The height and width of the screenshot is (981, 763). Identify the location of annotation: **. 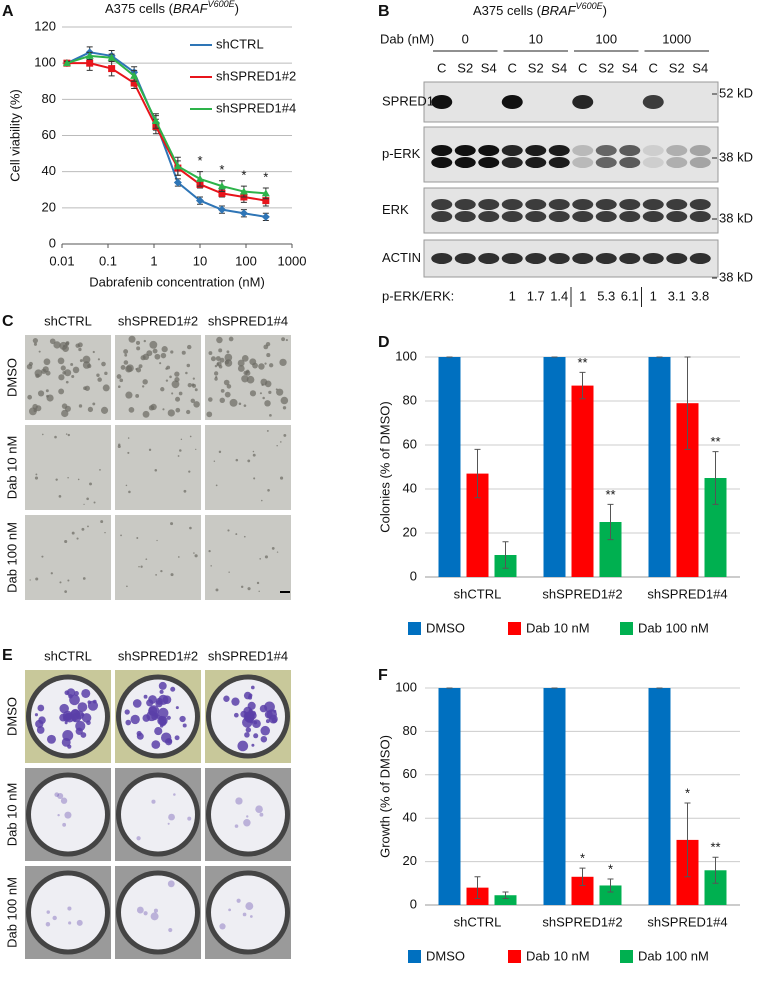
(715, 847).